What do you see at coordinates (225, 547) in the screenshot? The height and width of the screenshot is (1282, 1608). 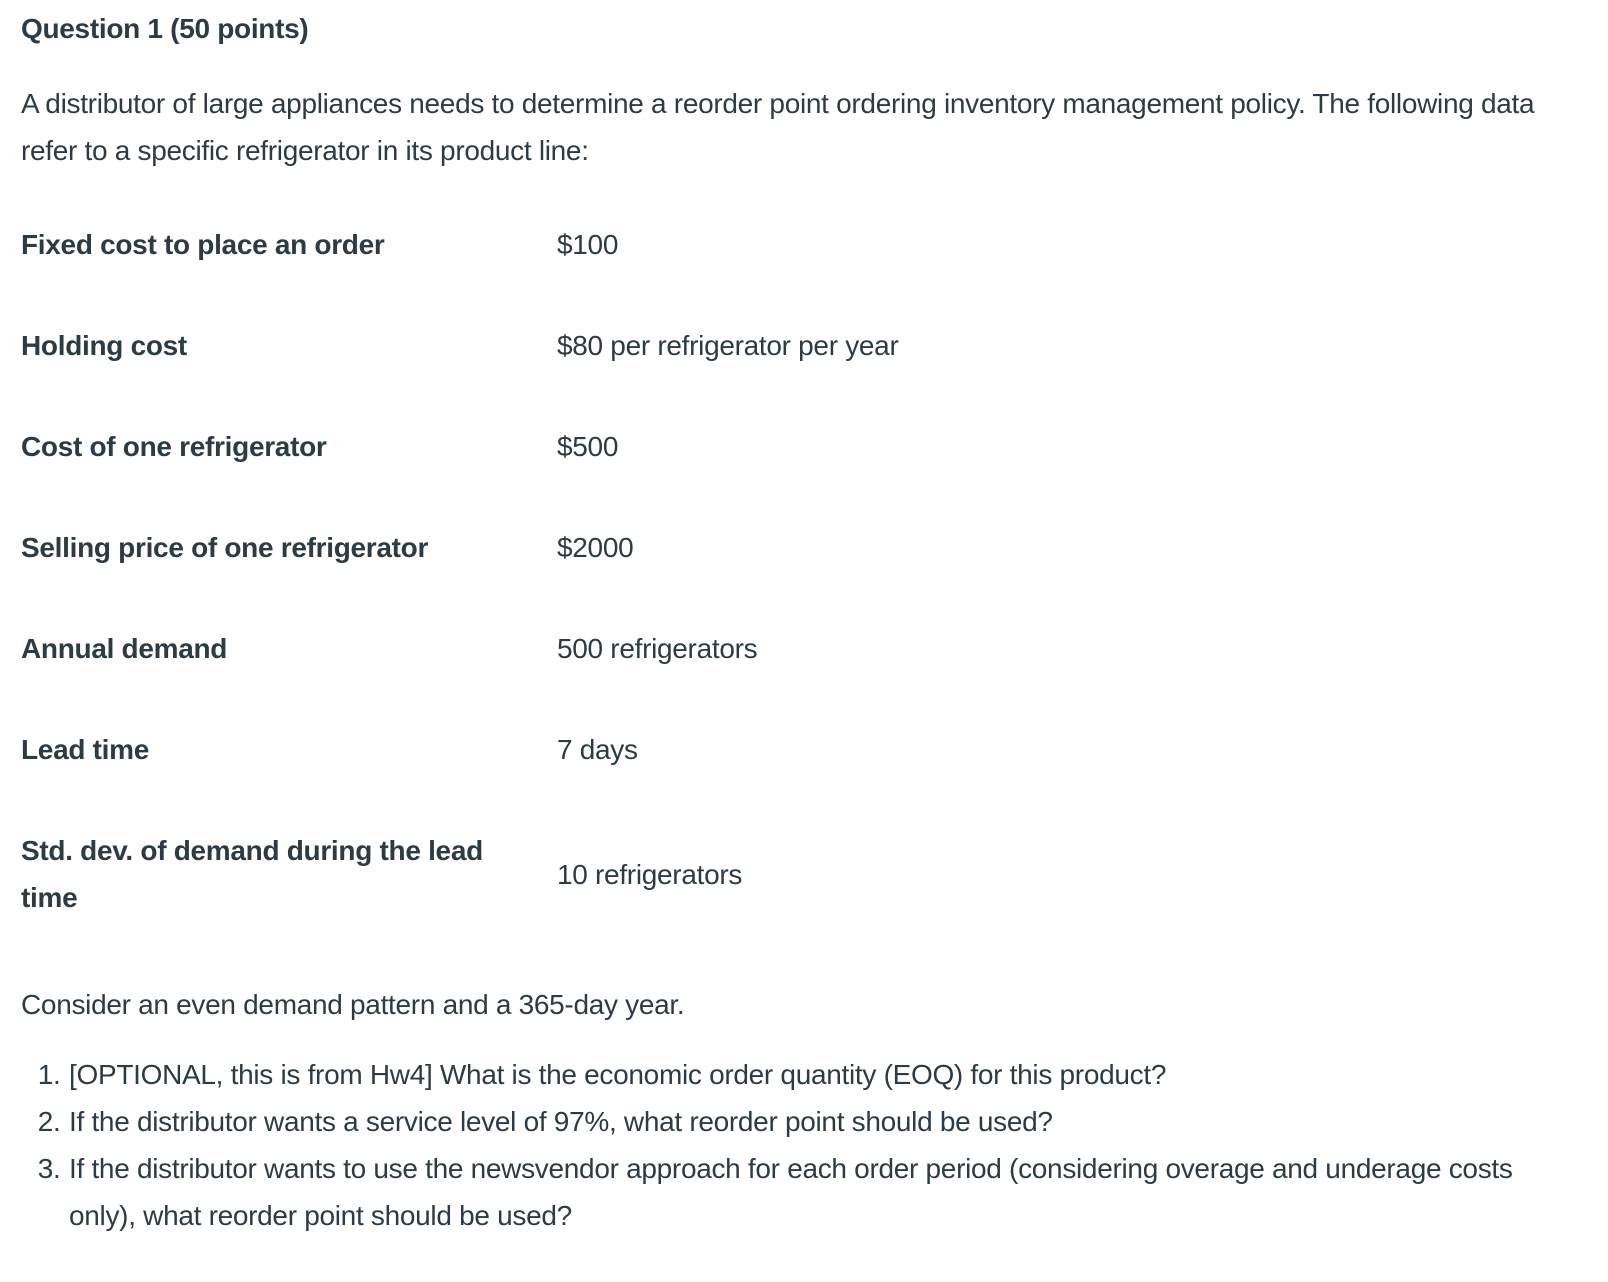 I see `row-label: Selling price of one refrigerator` at bounding box center [225, 547].